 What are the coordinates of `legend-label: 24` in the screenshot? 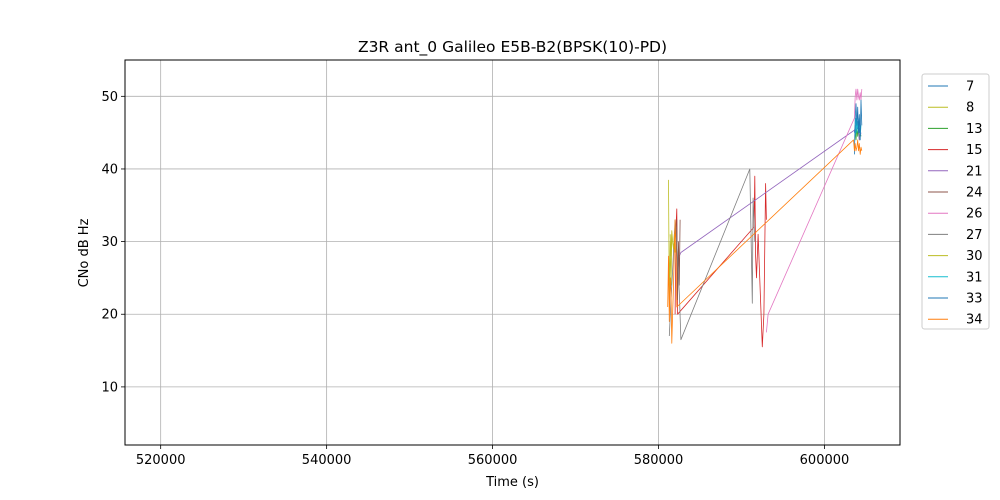 It's located at (974, 193).